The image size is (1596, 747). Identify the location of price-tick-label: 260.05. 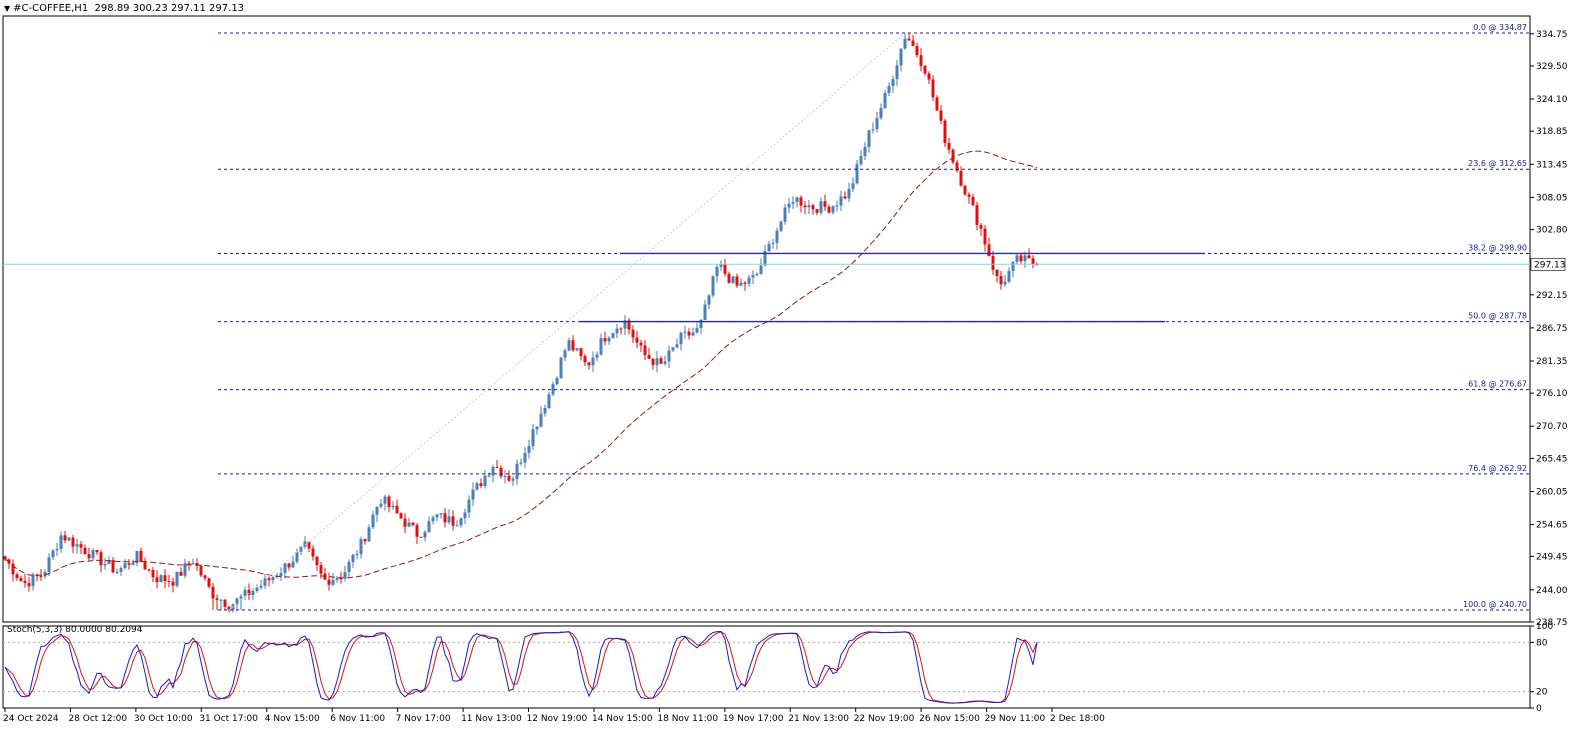
(1552, 492).